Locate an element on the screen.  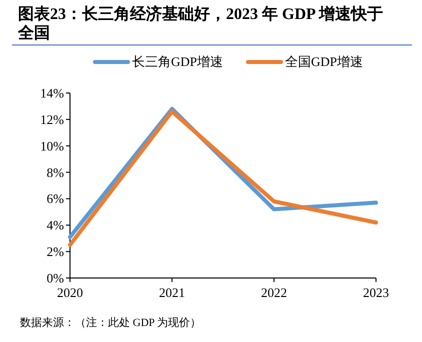
y-tick-label: 14% is located at coordinates (52, 93).